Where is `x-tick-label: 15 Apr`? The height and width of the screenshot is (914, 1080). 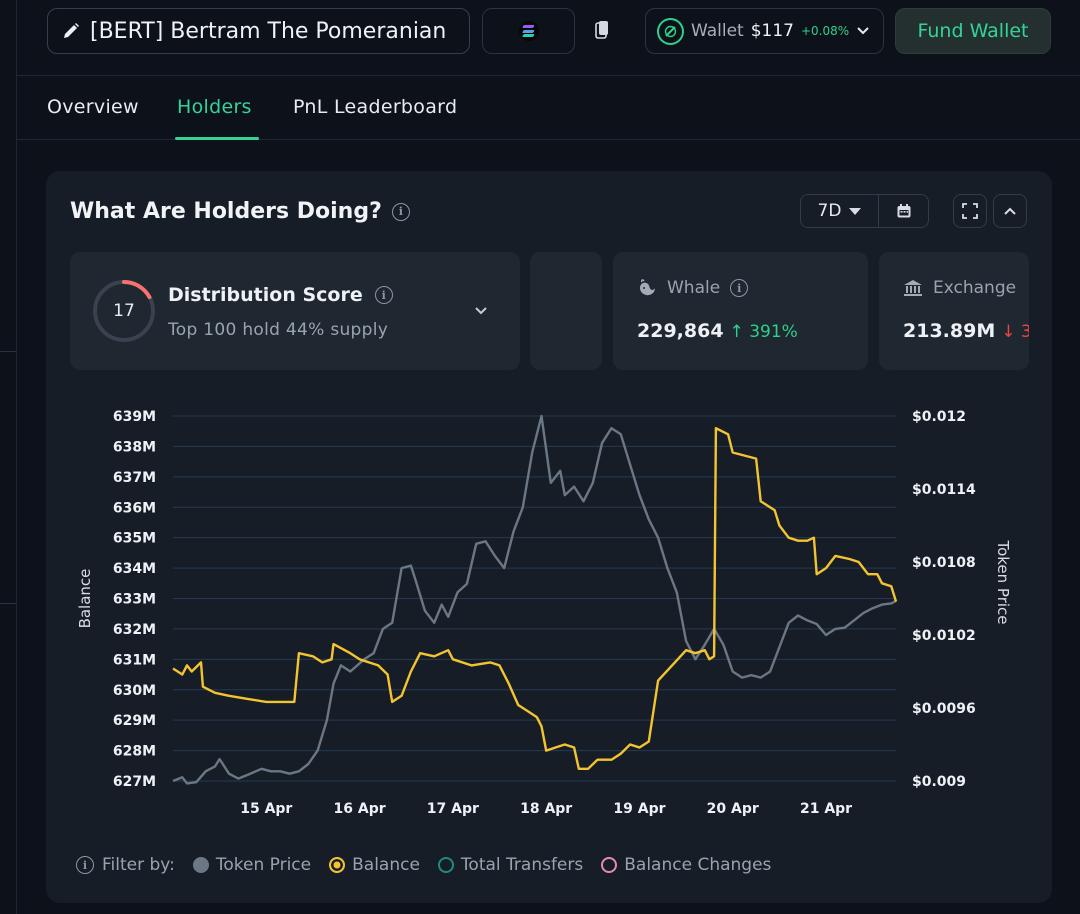
x-tick-label: 15 Apr is located at coordinates (266, 809).